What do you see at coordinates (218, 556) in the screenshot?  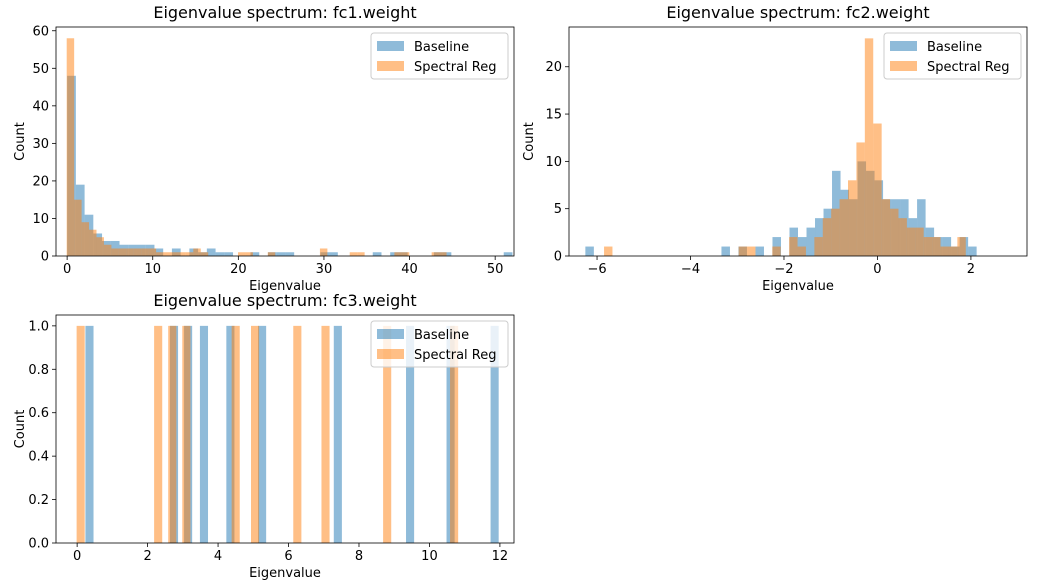 I see `x-tick-label: 4` at bounding box center [218, 556].